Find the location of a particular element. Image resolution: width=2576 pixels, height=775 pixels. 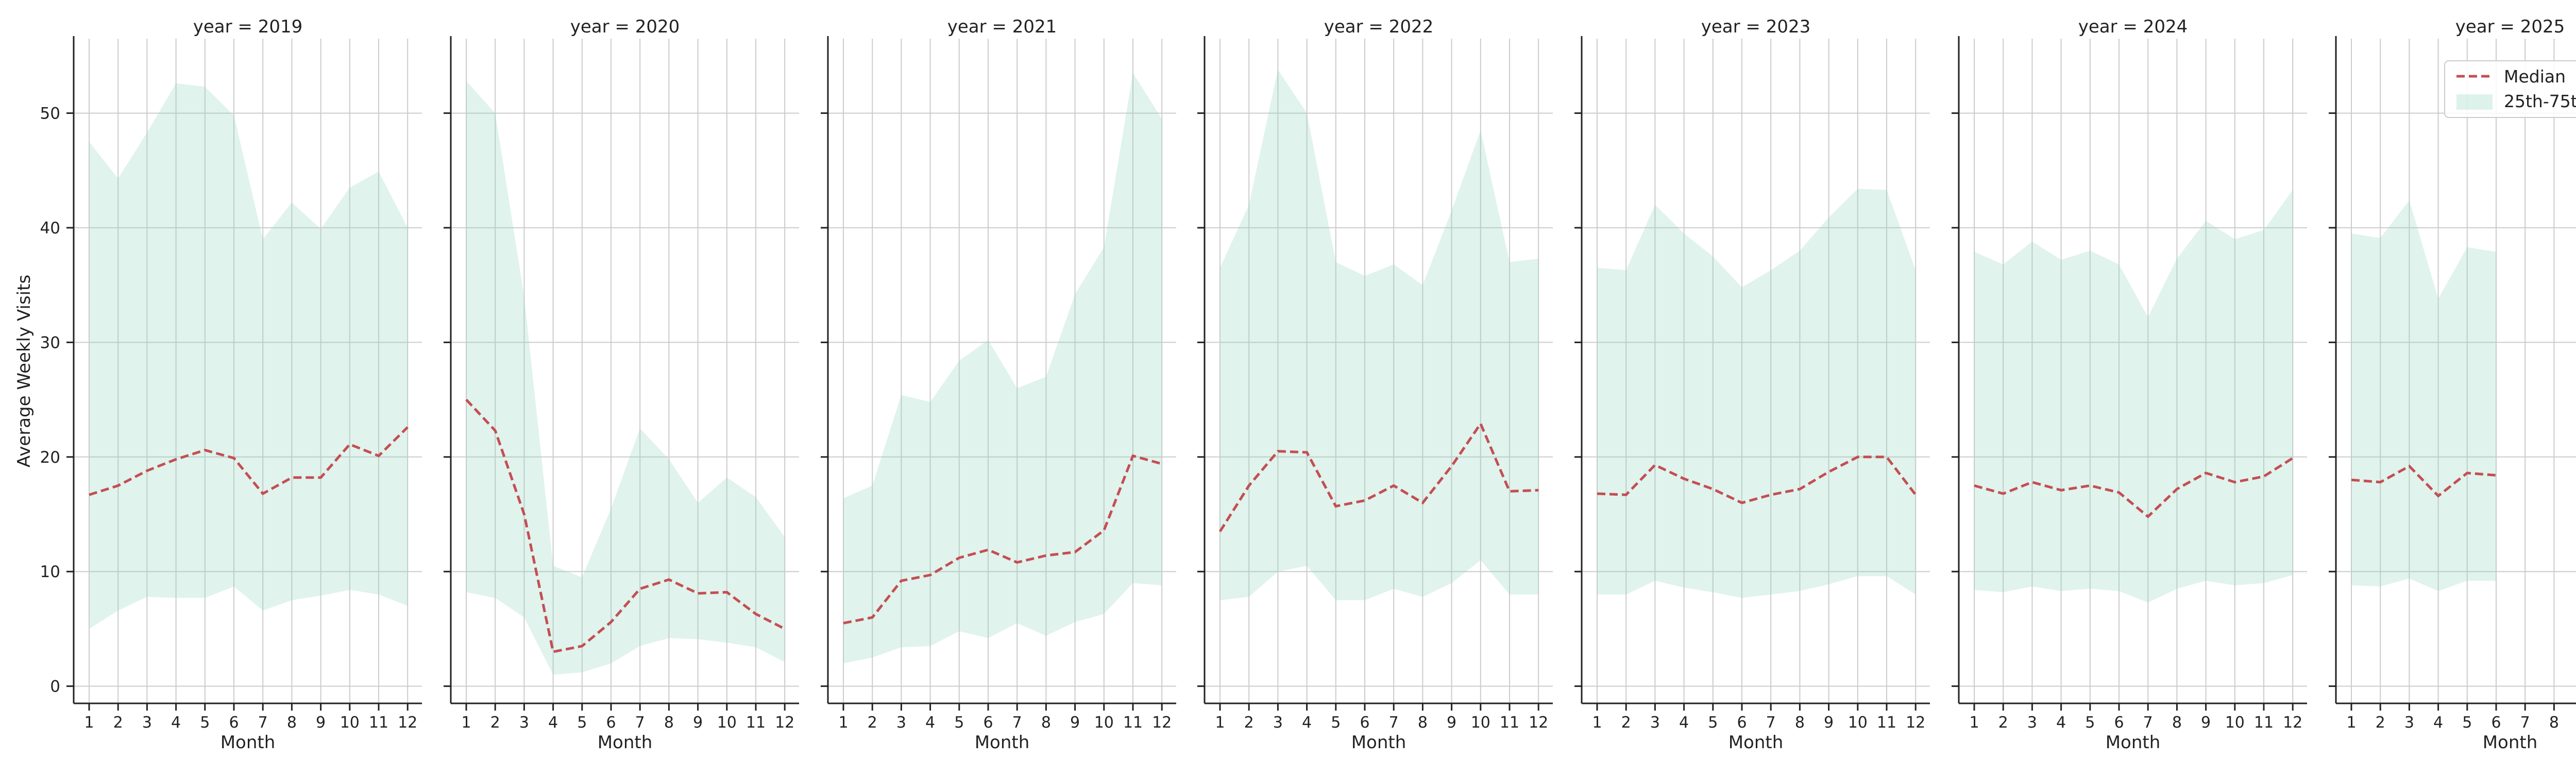

legend-band-label: 25th-75th Percentile is located at coordinates (2540, 101).